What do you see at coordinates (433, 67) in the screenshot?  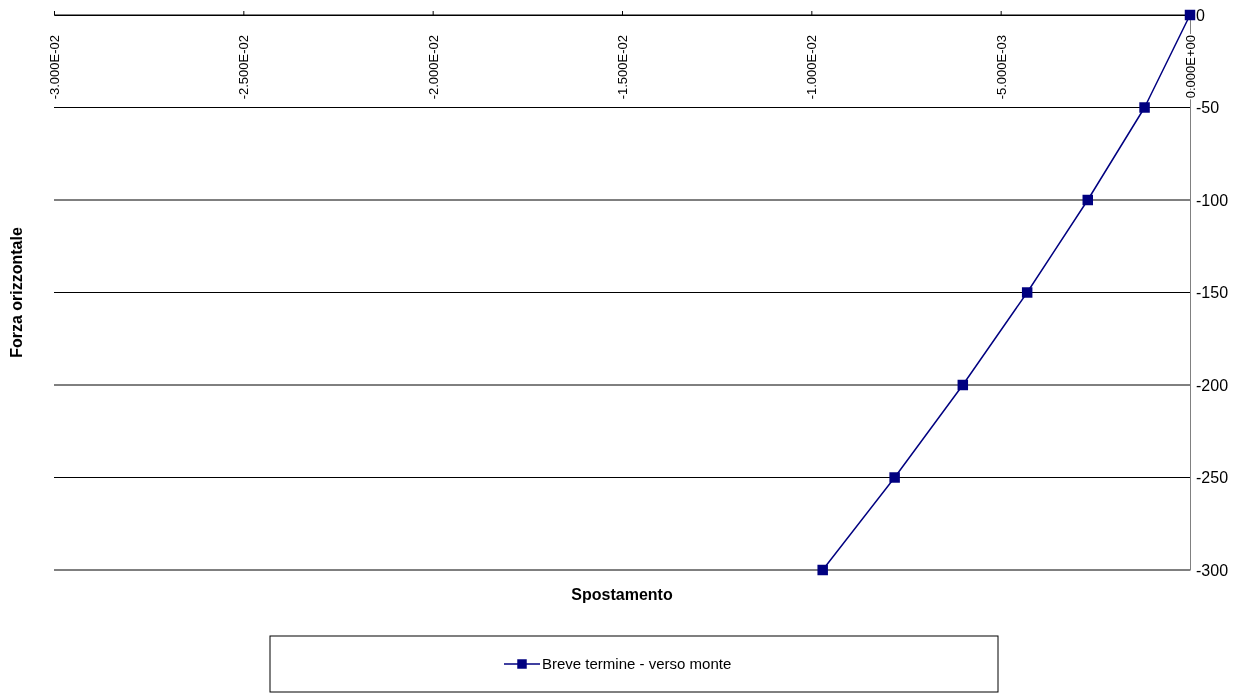 I see `x-tick-label: -2.000E-02` at bounding box center [433, 67].